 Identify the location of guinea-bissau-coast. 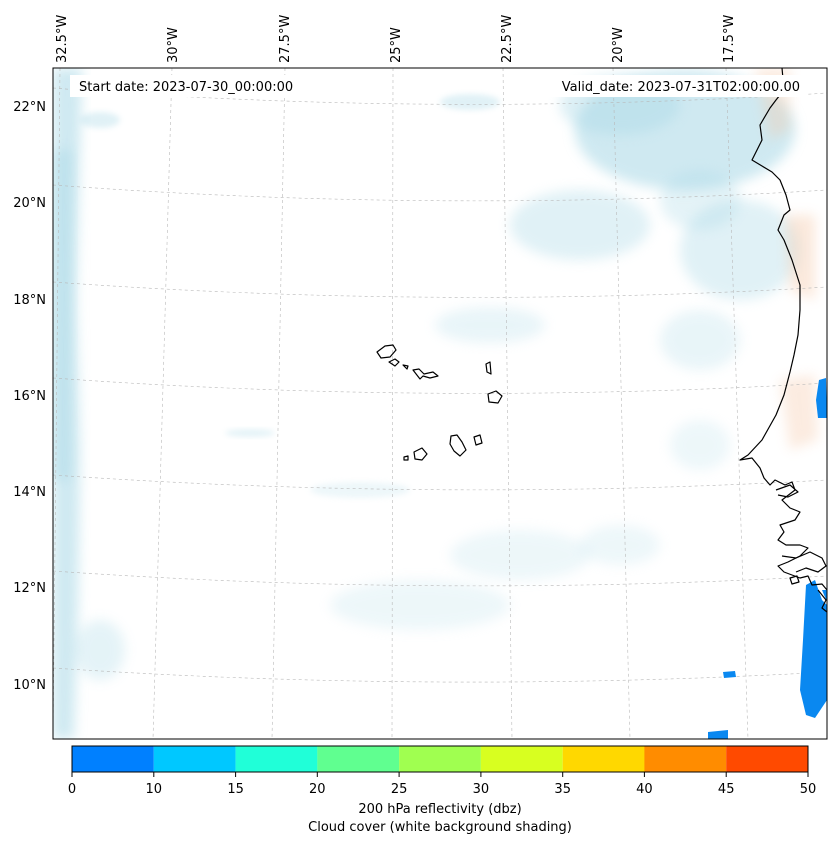
(804, 562).